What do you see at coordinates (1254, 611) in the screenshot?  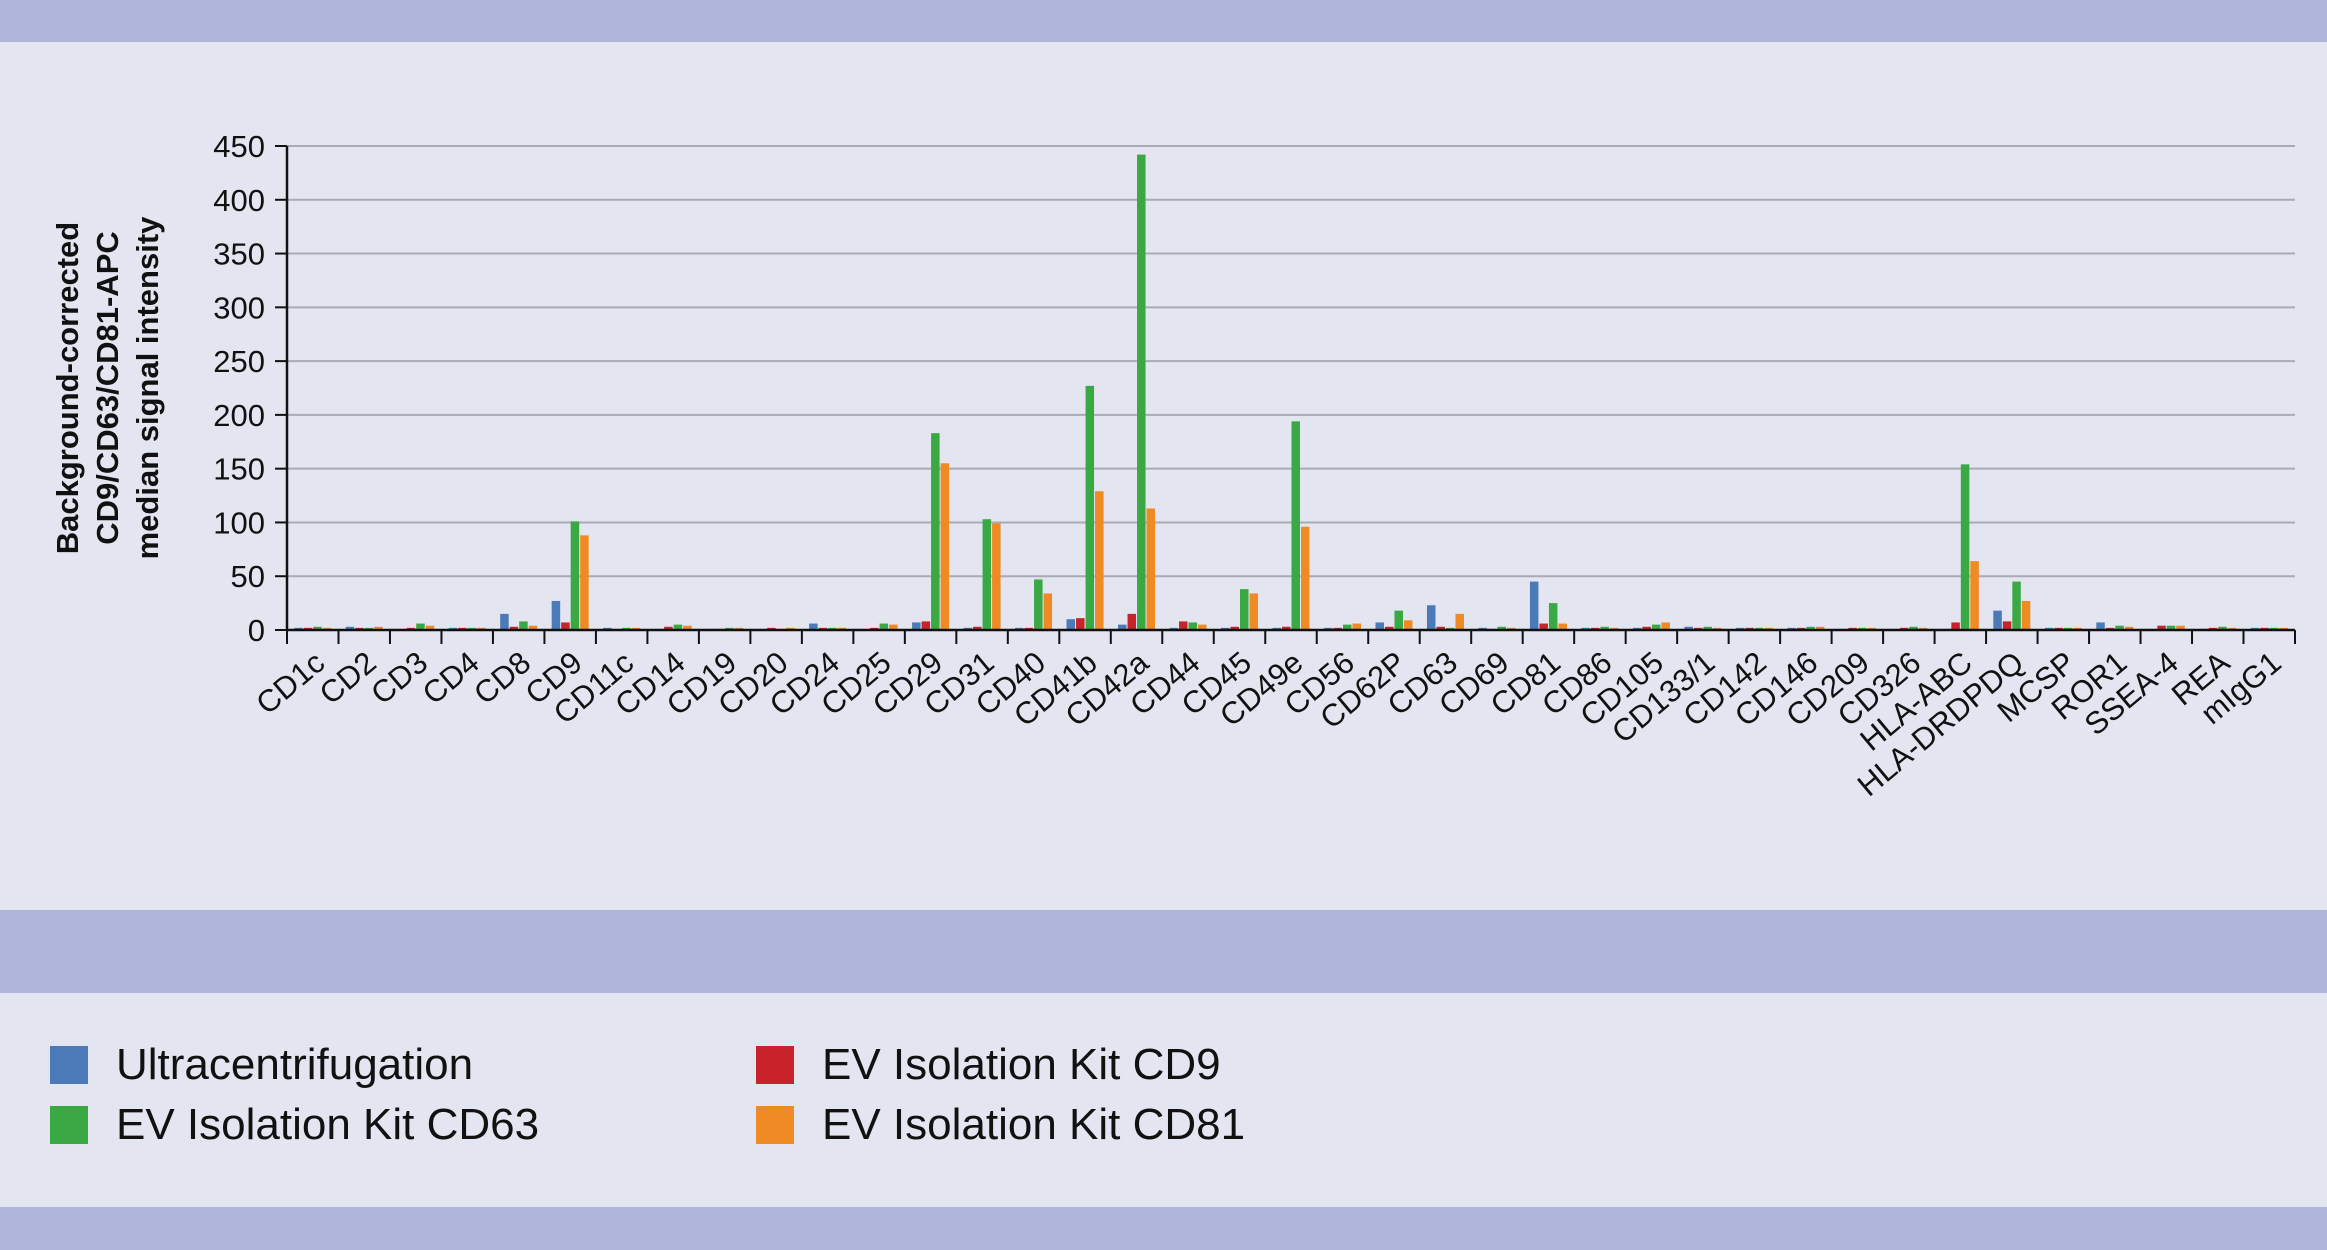 I see `bar-ev-isolation-kit-cd81-cd45` at bounding box center [1254, 611].